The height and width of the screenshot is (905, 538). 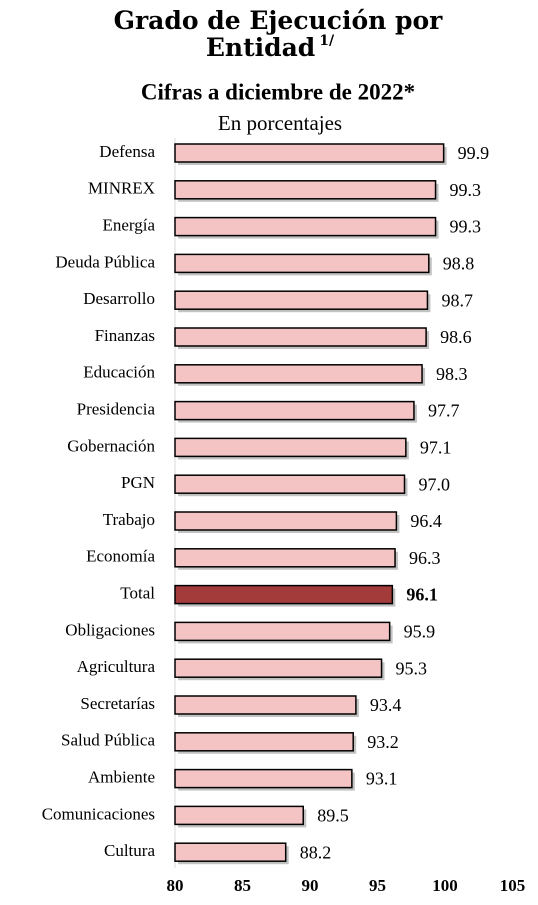 I want to click on x-tick-label: 85, so click(x=242, y=885).